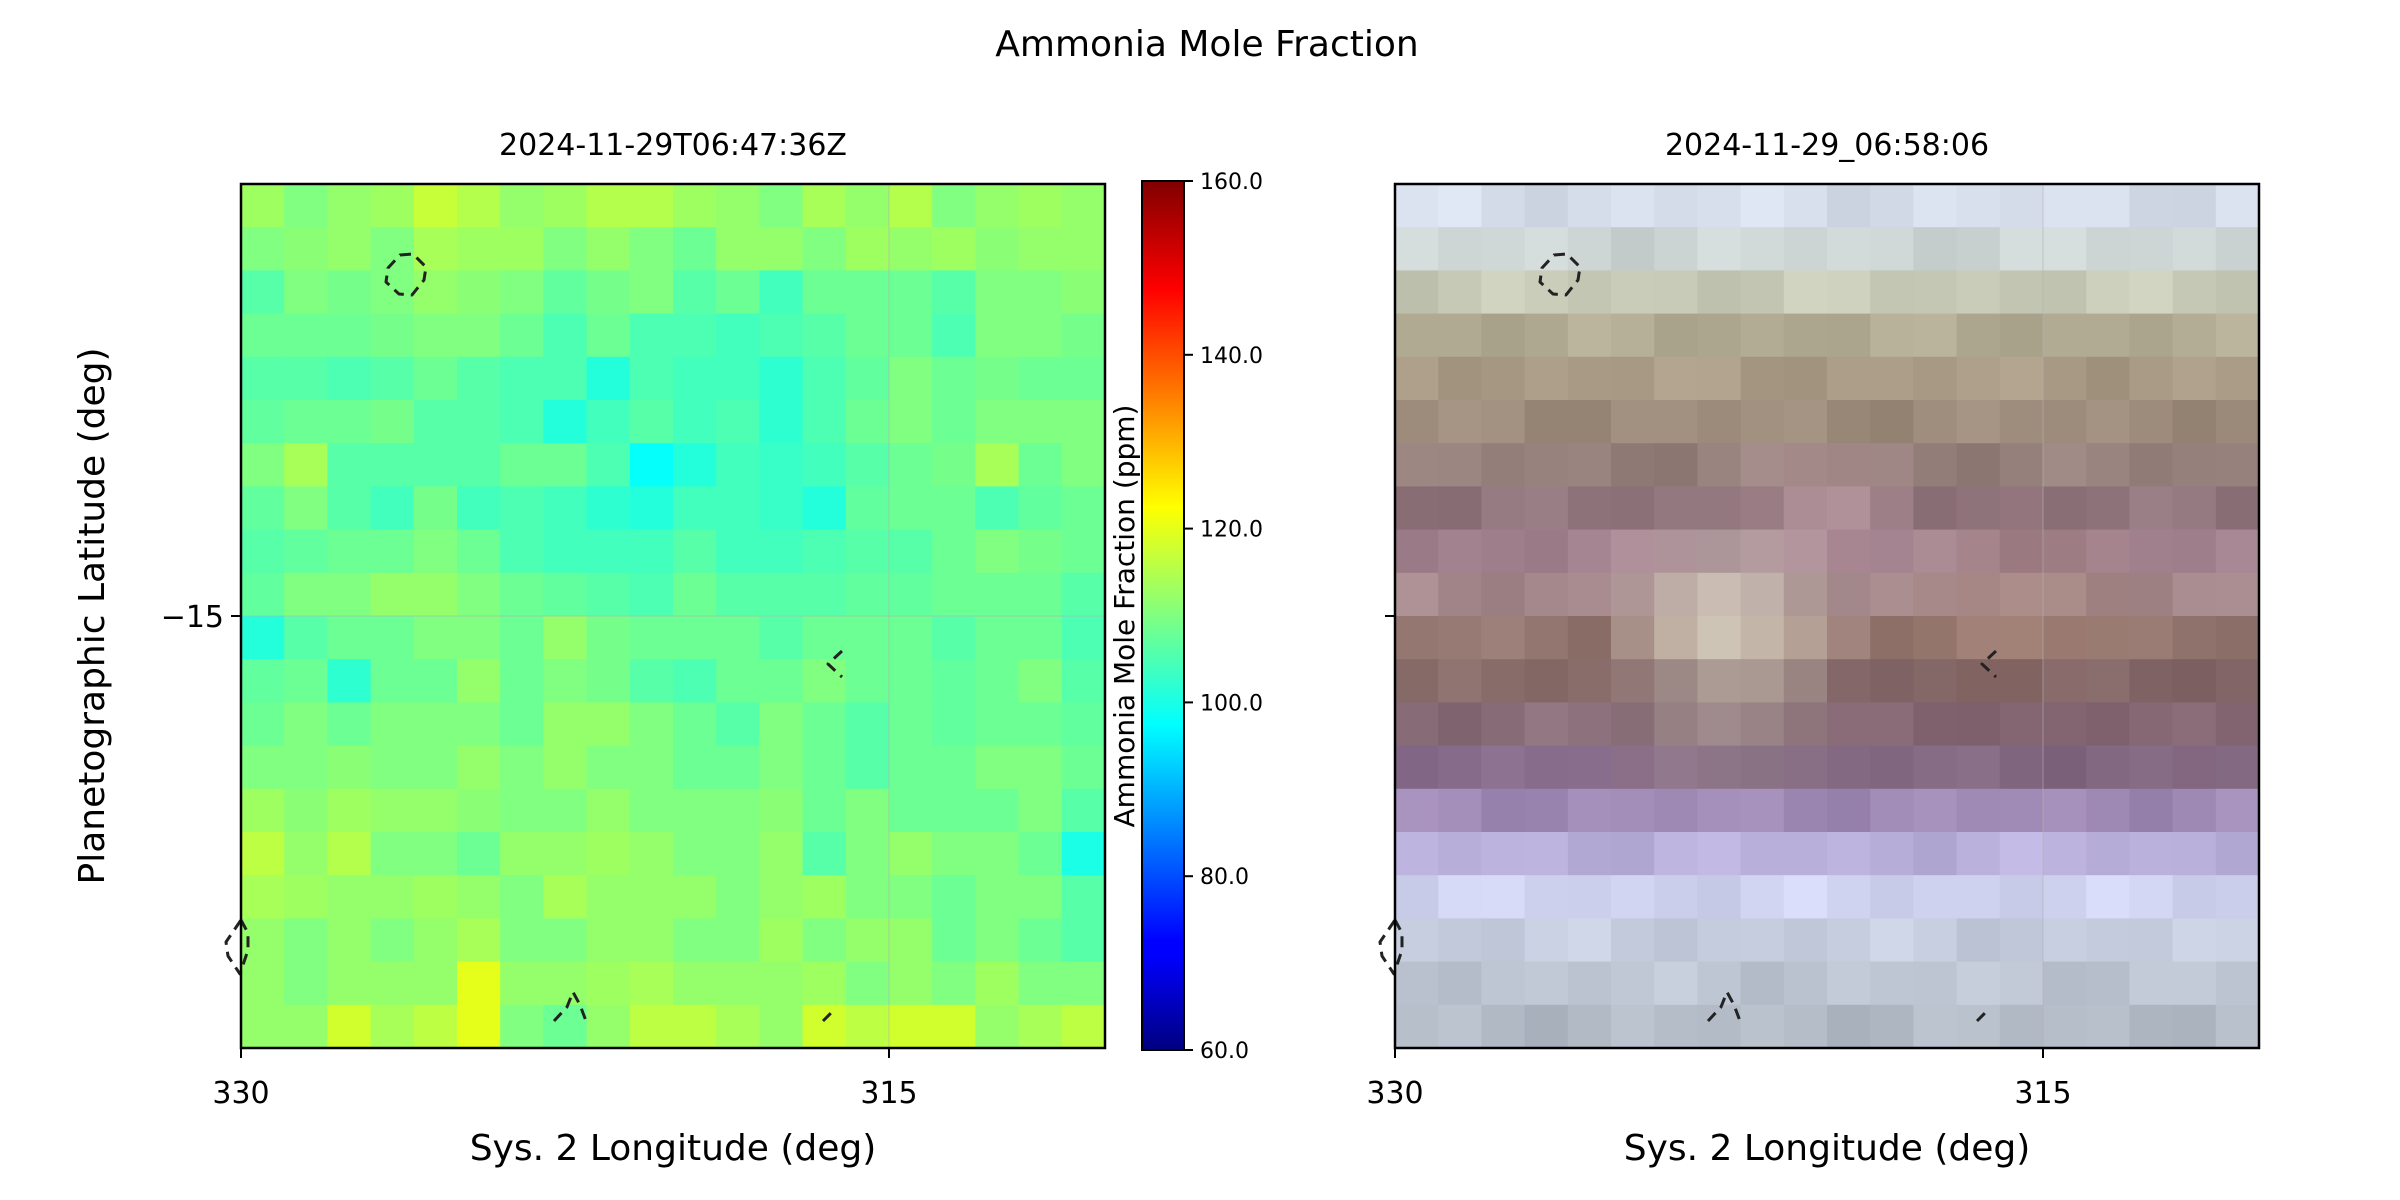  Describe the element at coordinates (673, 145) in the screenshot. I see `ammonia-panel-title: 2024-11-29T06:47:36Z` at that location.